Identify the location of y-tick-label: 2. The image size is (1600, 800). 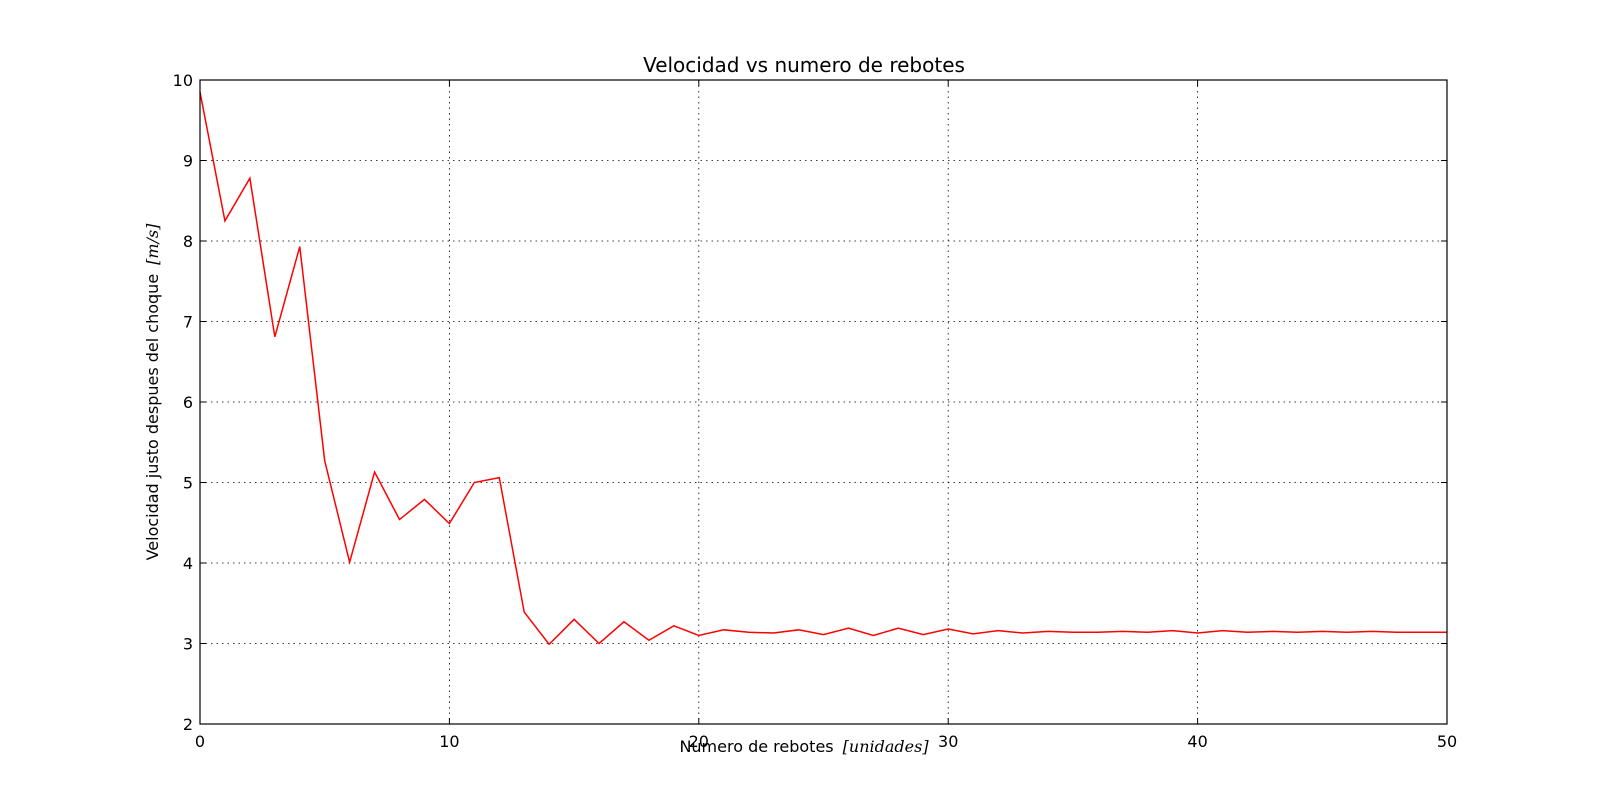
(188, 724).